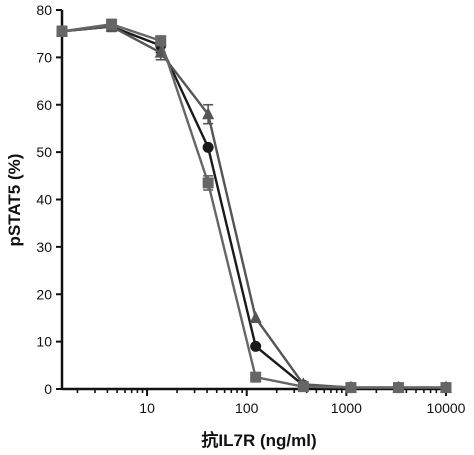 Image resolution: width=474 pixels, height=455 pixels. Describe the element at coordinates (258, 440) in the screenshot. I see `x-axis-title: 抗IL7R (ng/ml)` at that location.